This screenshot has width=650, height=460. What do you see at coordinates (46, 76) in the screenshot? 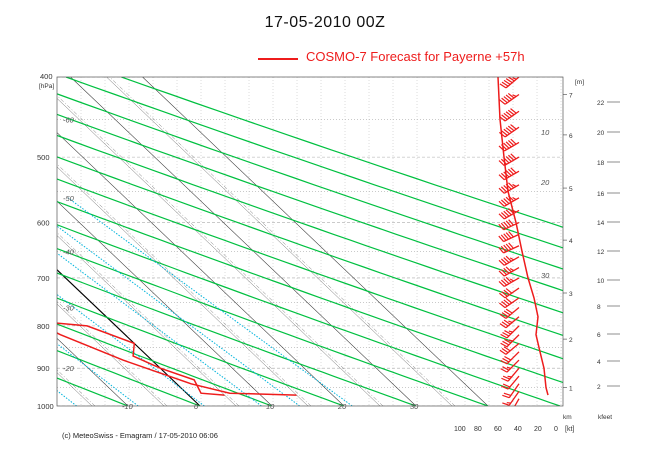
I see `pressure-tick-label: 400` at bounding box center [46, 76].